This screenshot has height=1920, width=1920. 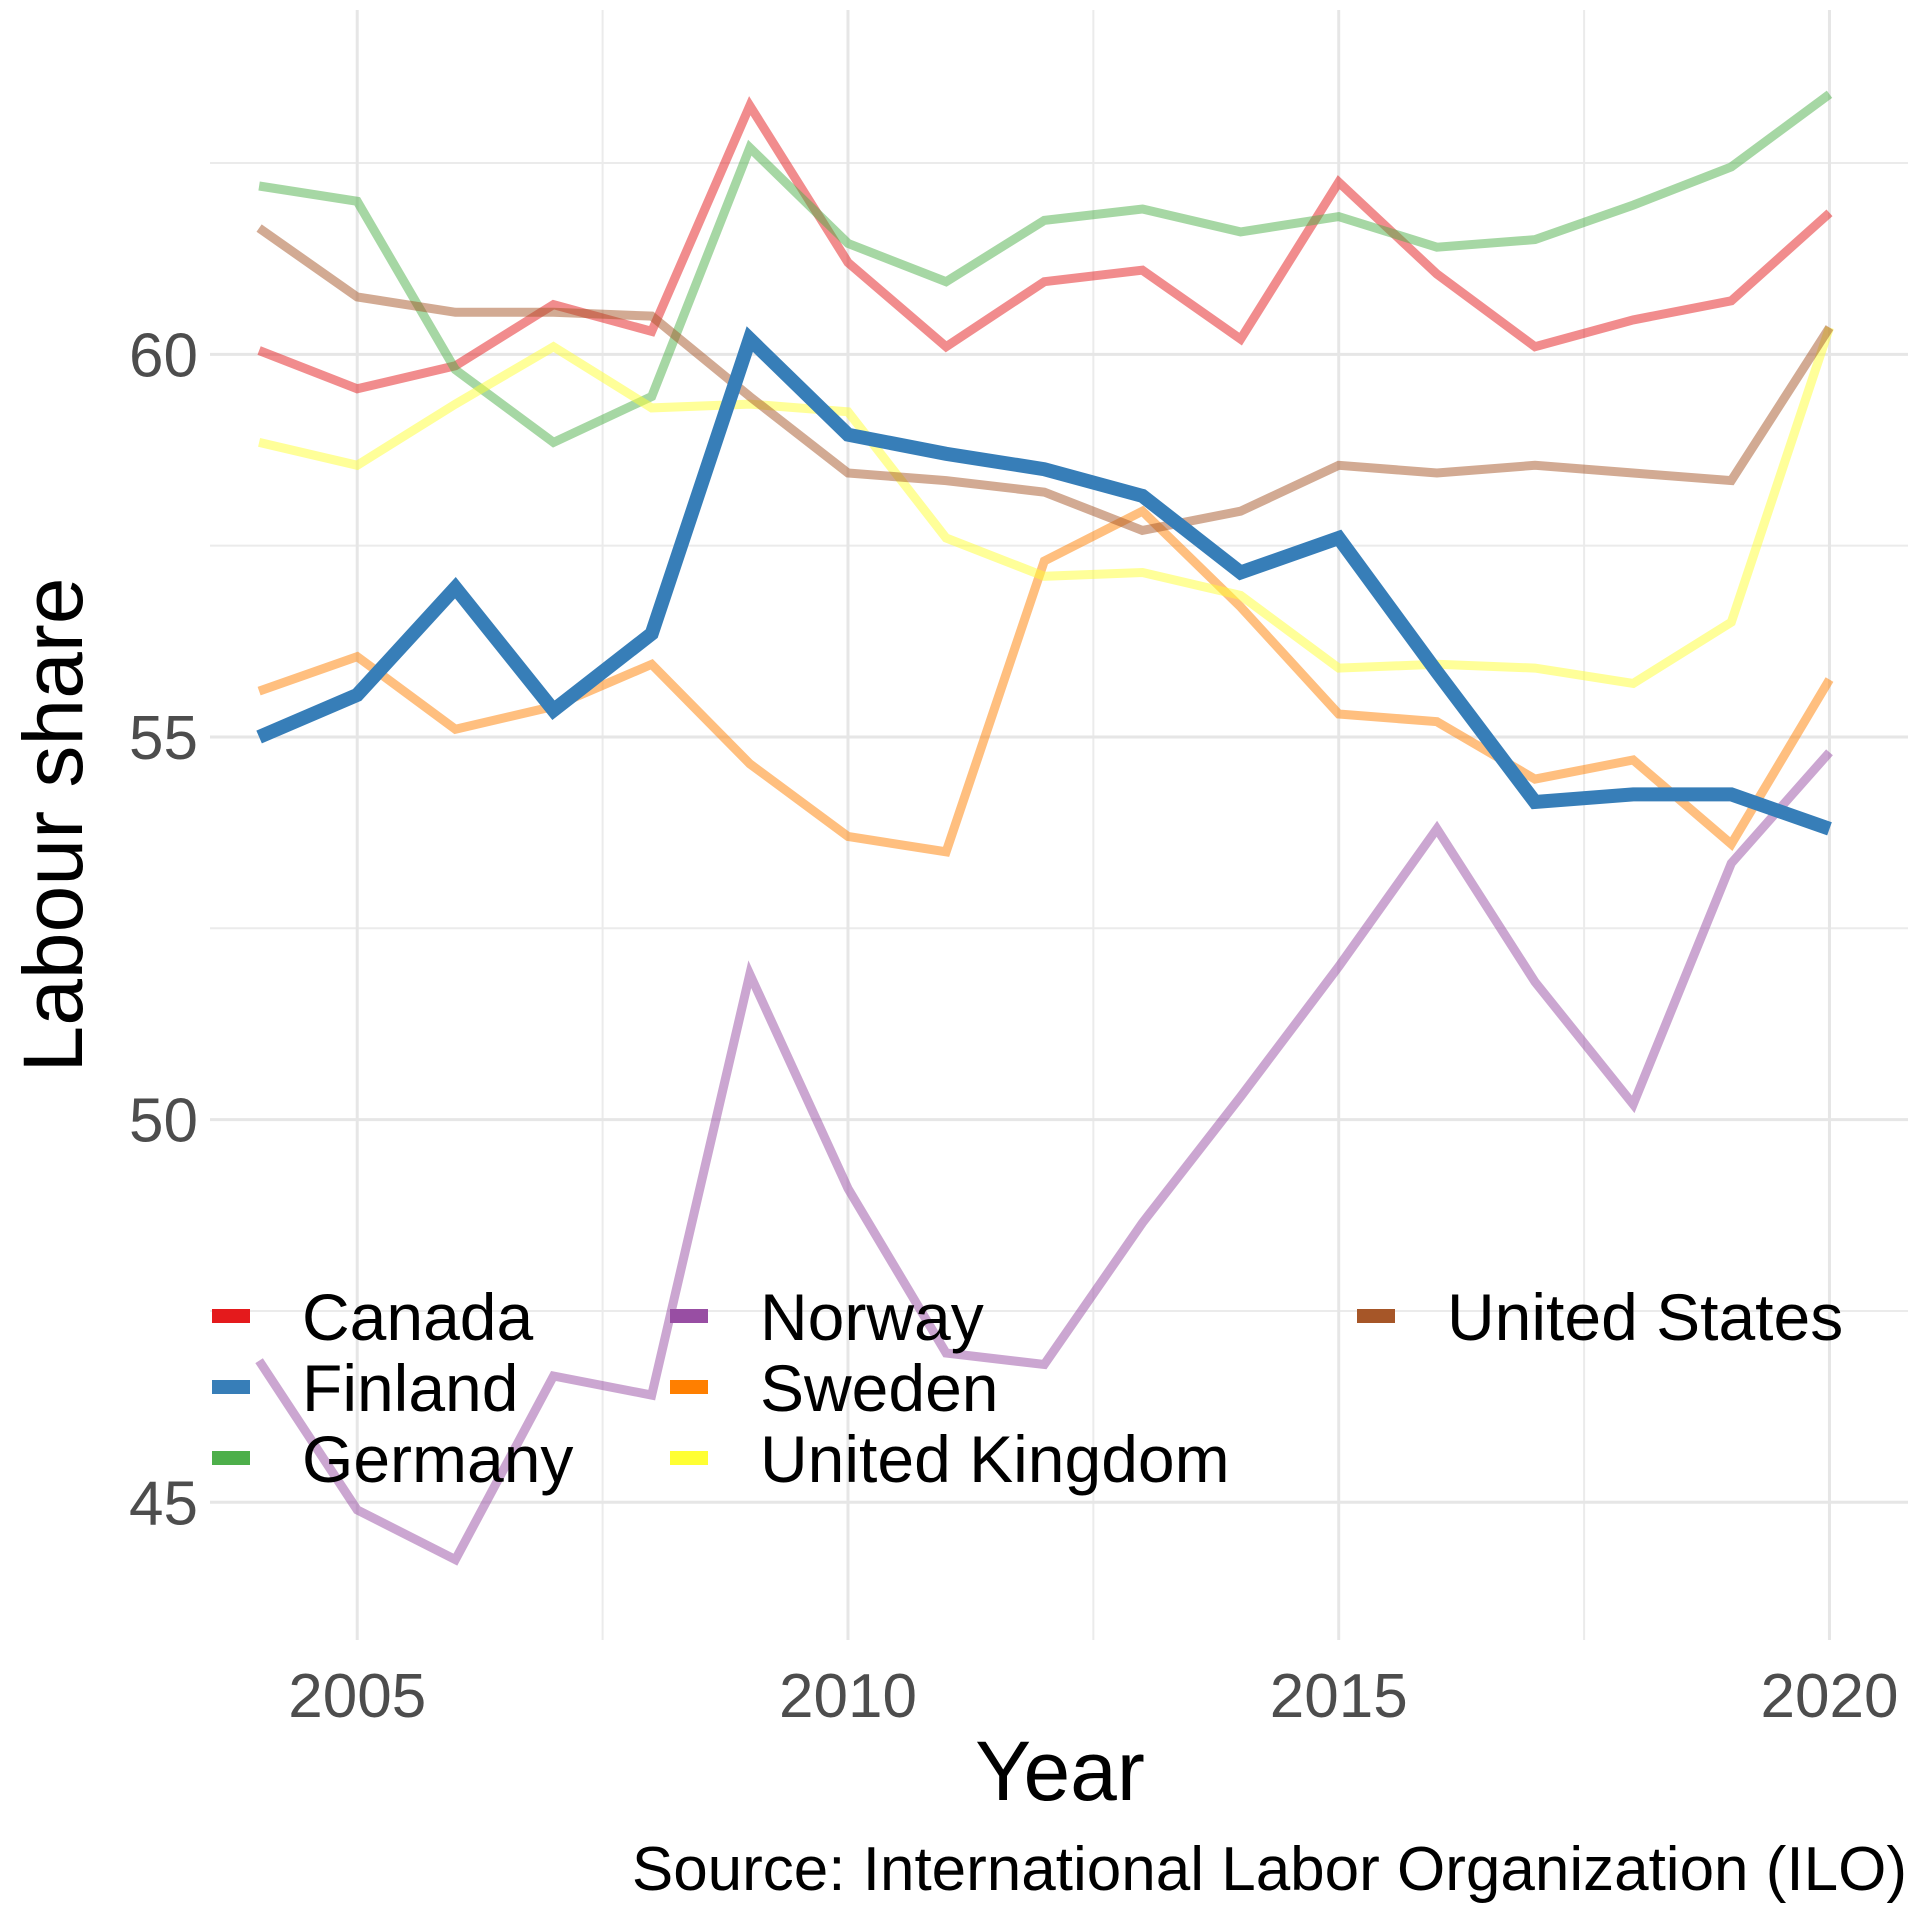 I want to click on legend-label-norway: Norway, so click(x=872, y=1317).